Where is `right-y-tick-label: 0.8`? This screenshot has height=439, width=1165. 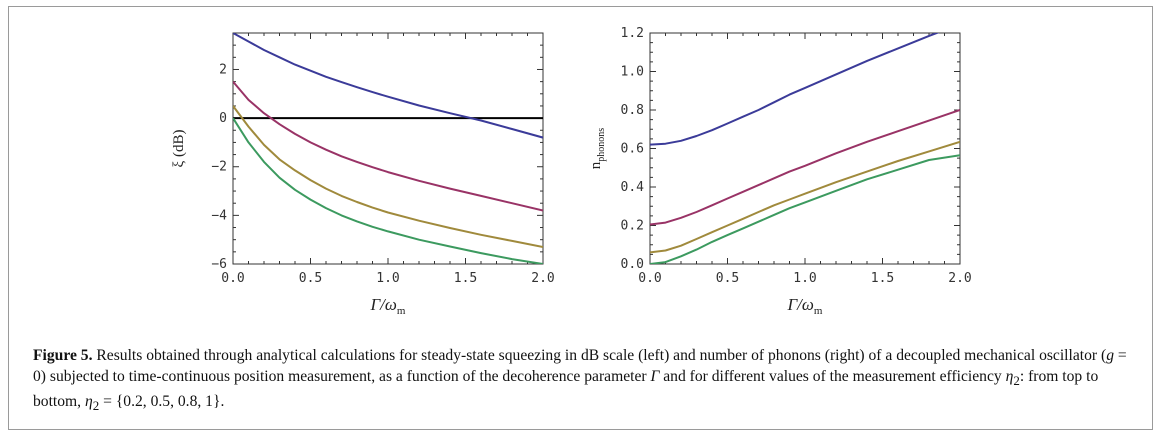 right-y-tick-label: 0.8 is located at coordinates (632, 110).